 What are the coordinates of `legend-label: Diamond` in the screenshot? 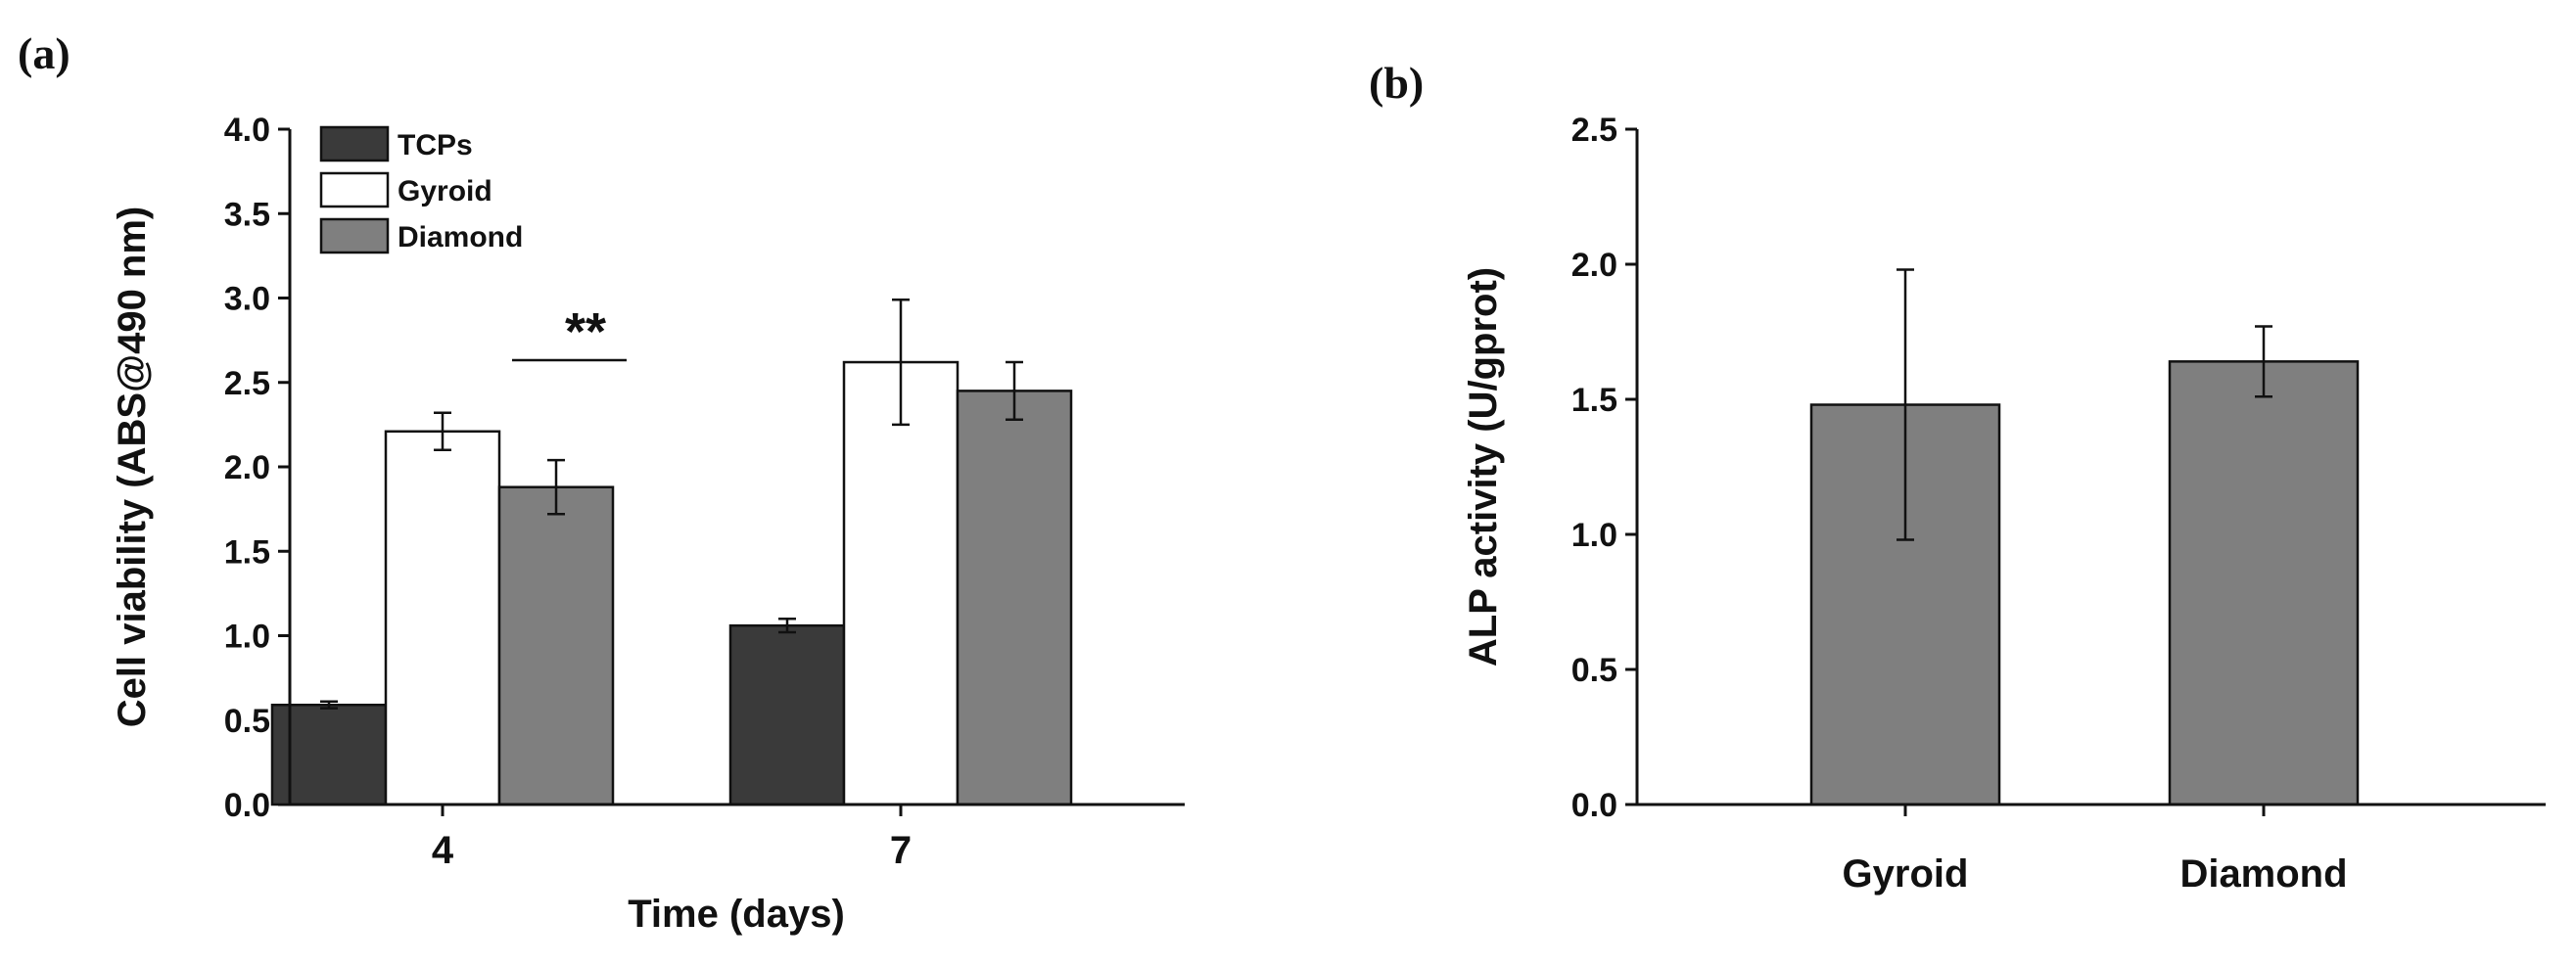 It's located at (460, 237).